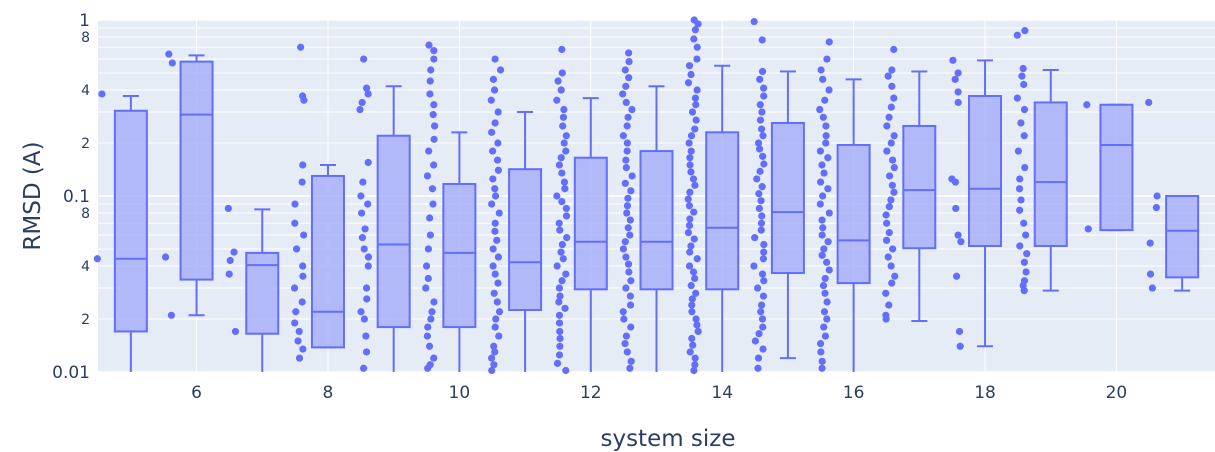  I want to click on y-axis-title: RMSD (A), so click(33, 195).